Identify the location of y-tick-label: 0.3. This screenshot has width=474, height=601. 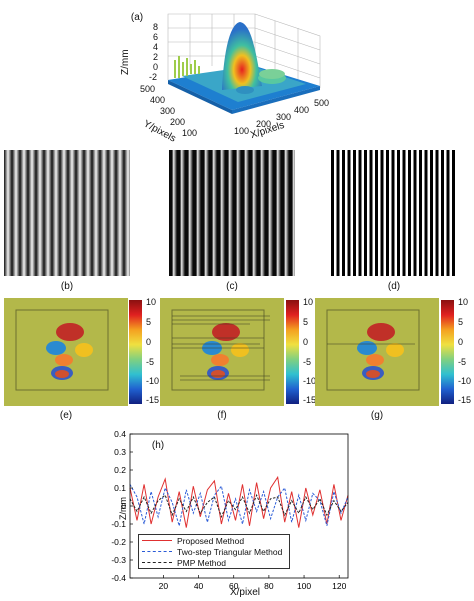
(120, 452).